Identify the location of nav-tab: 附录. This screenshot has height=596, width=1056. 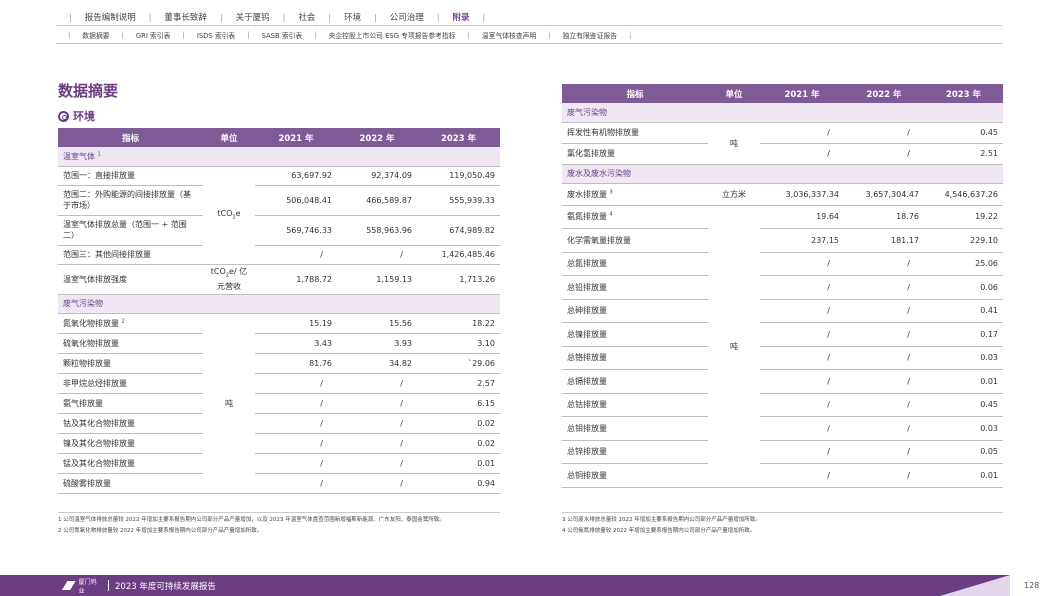
(461, 18).